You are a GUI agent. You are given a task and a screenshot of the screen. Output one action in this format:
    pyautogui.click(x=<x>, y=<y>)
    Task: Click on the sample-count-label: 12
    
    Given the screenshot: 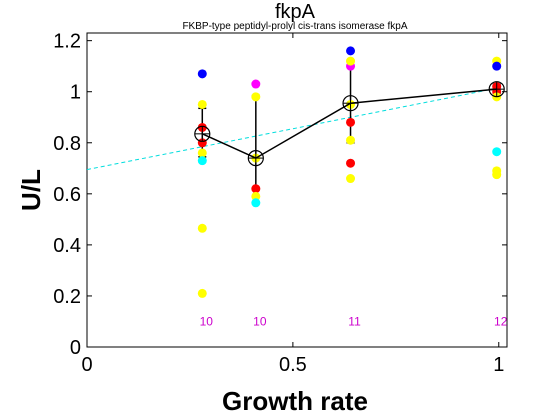 What is the action you would take?
    pyautogui.click(x=501, y=321)
    